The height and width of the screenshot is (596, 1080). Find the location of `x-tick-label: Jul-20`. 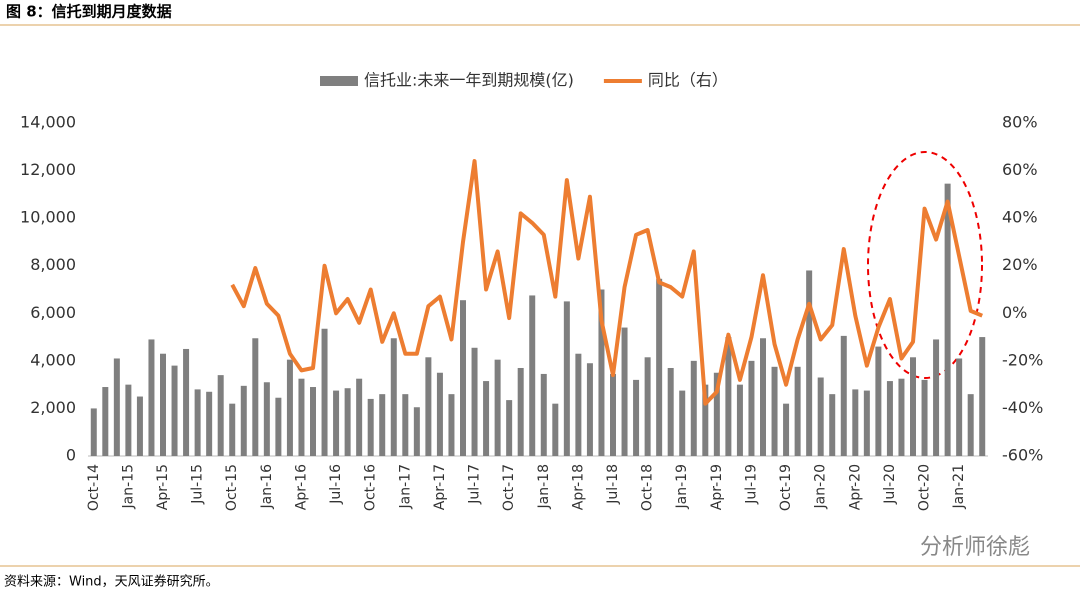

x-tick-label: Jul-20 is located at coordinates (890, 484).